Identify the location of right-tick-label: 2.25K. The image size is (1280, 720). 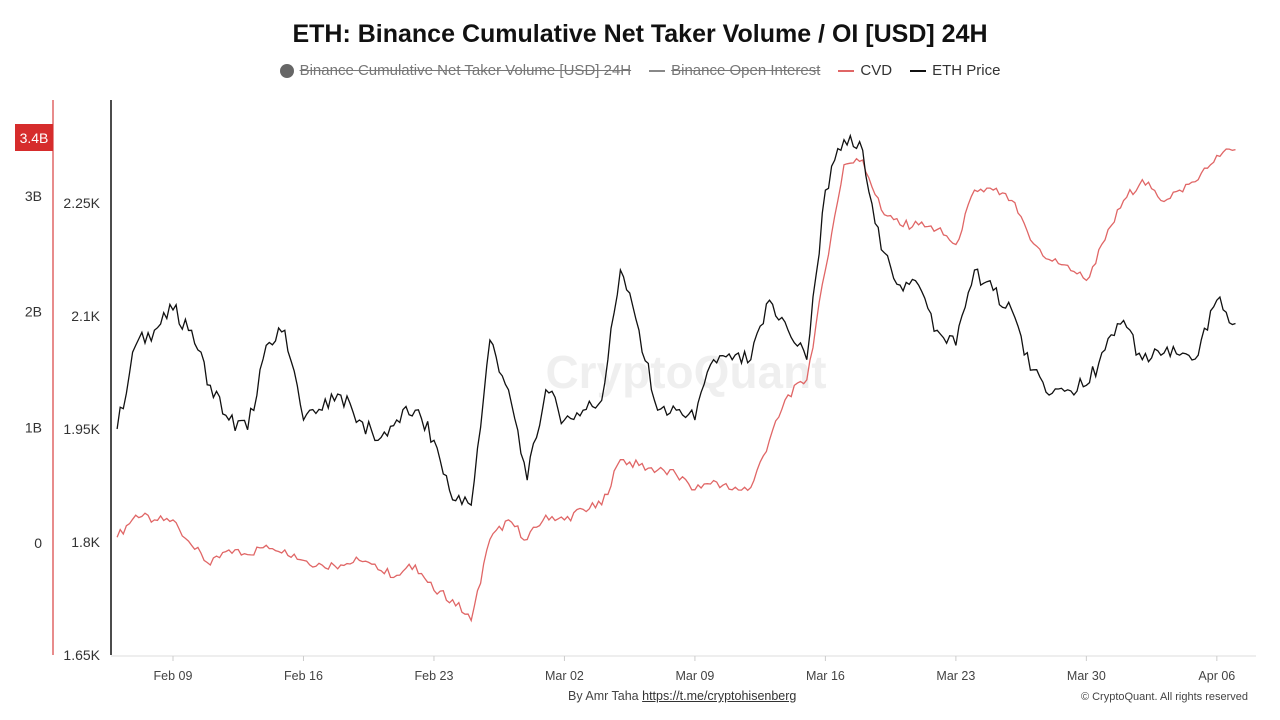
(81, 203).